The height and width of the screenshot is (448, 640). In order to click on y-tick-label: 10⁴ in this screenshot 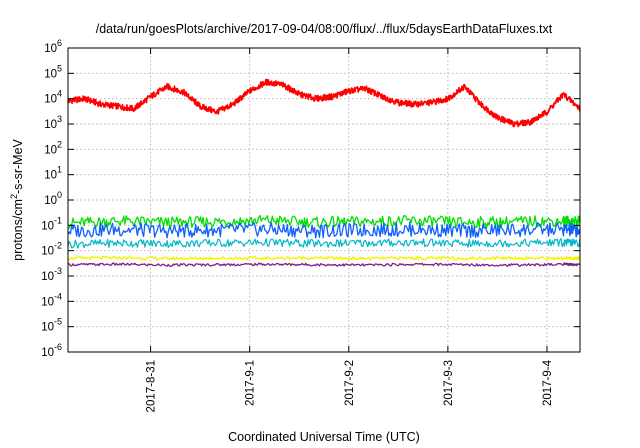, I will do `click(53, 97)`.